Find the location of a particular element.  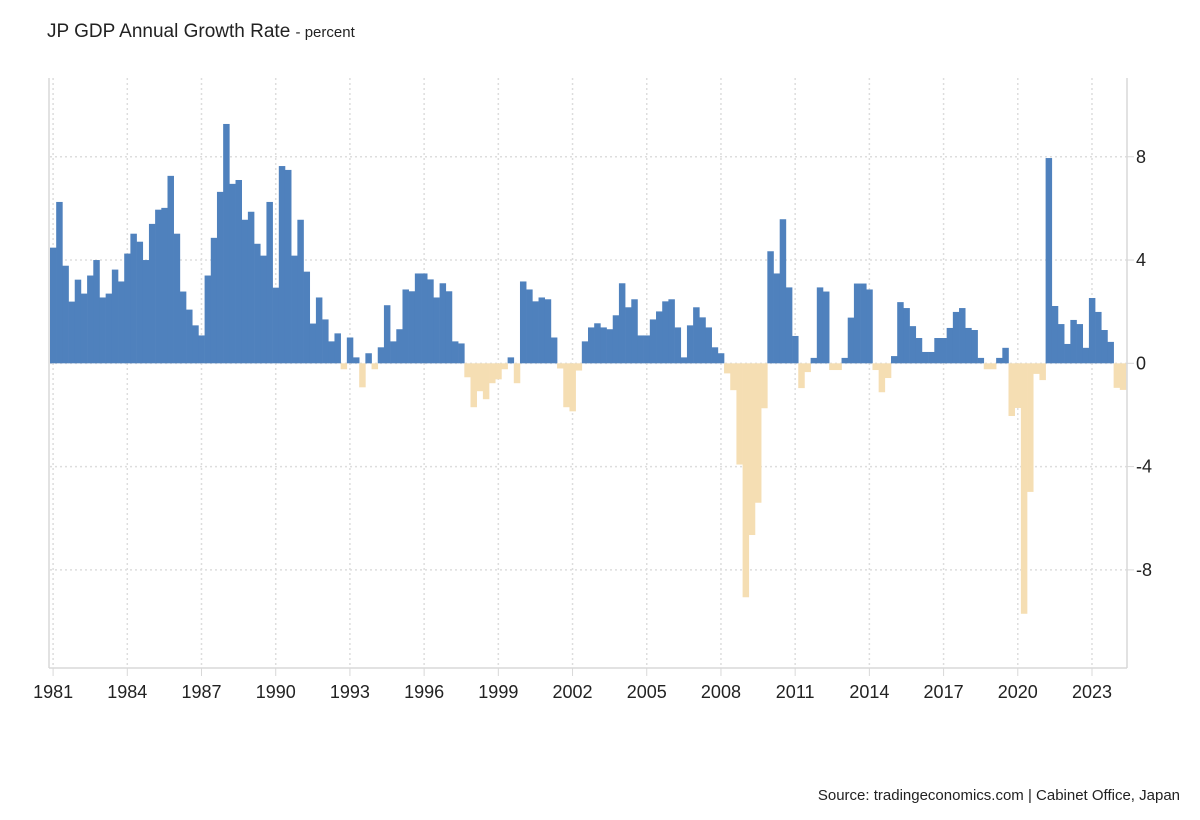

chart-title-text: JP GDP Annual Growth Rate is located at coordinates (169, 31).